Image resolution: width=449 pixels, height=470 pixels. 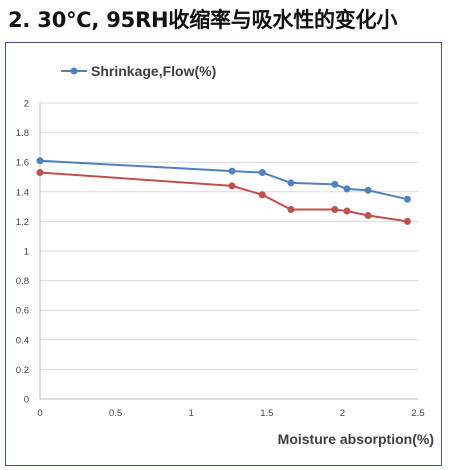 I want to click on legend-label: Shrinkage,Flow(%), so click(x=153, y=71).